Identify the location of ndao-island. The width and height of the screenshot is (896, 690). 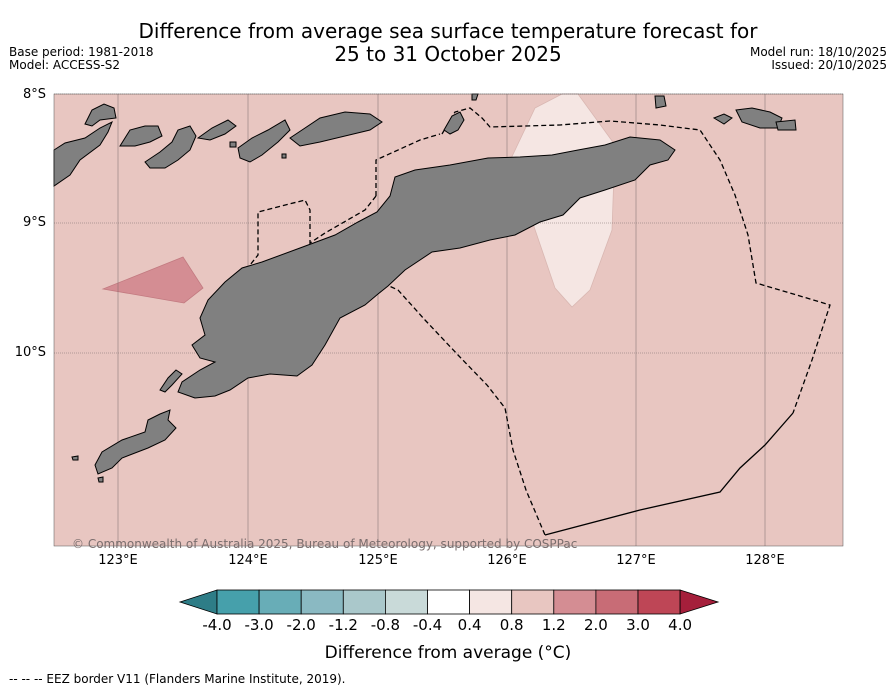
(100, 479).